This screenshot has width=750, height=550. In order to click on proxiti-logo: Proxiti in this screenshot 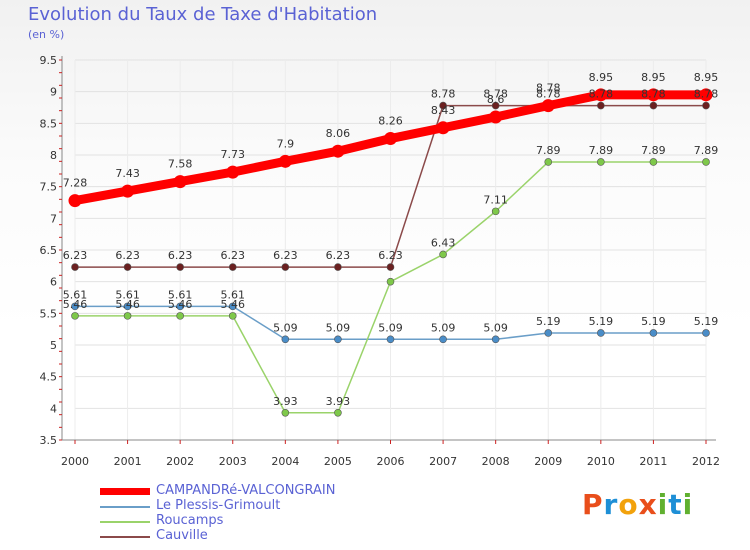, I will do `click(637, 504)`.